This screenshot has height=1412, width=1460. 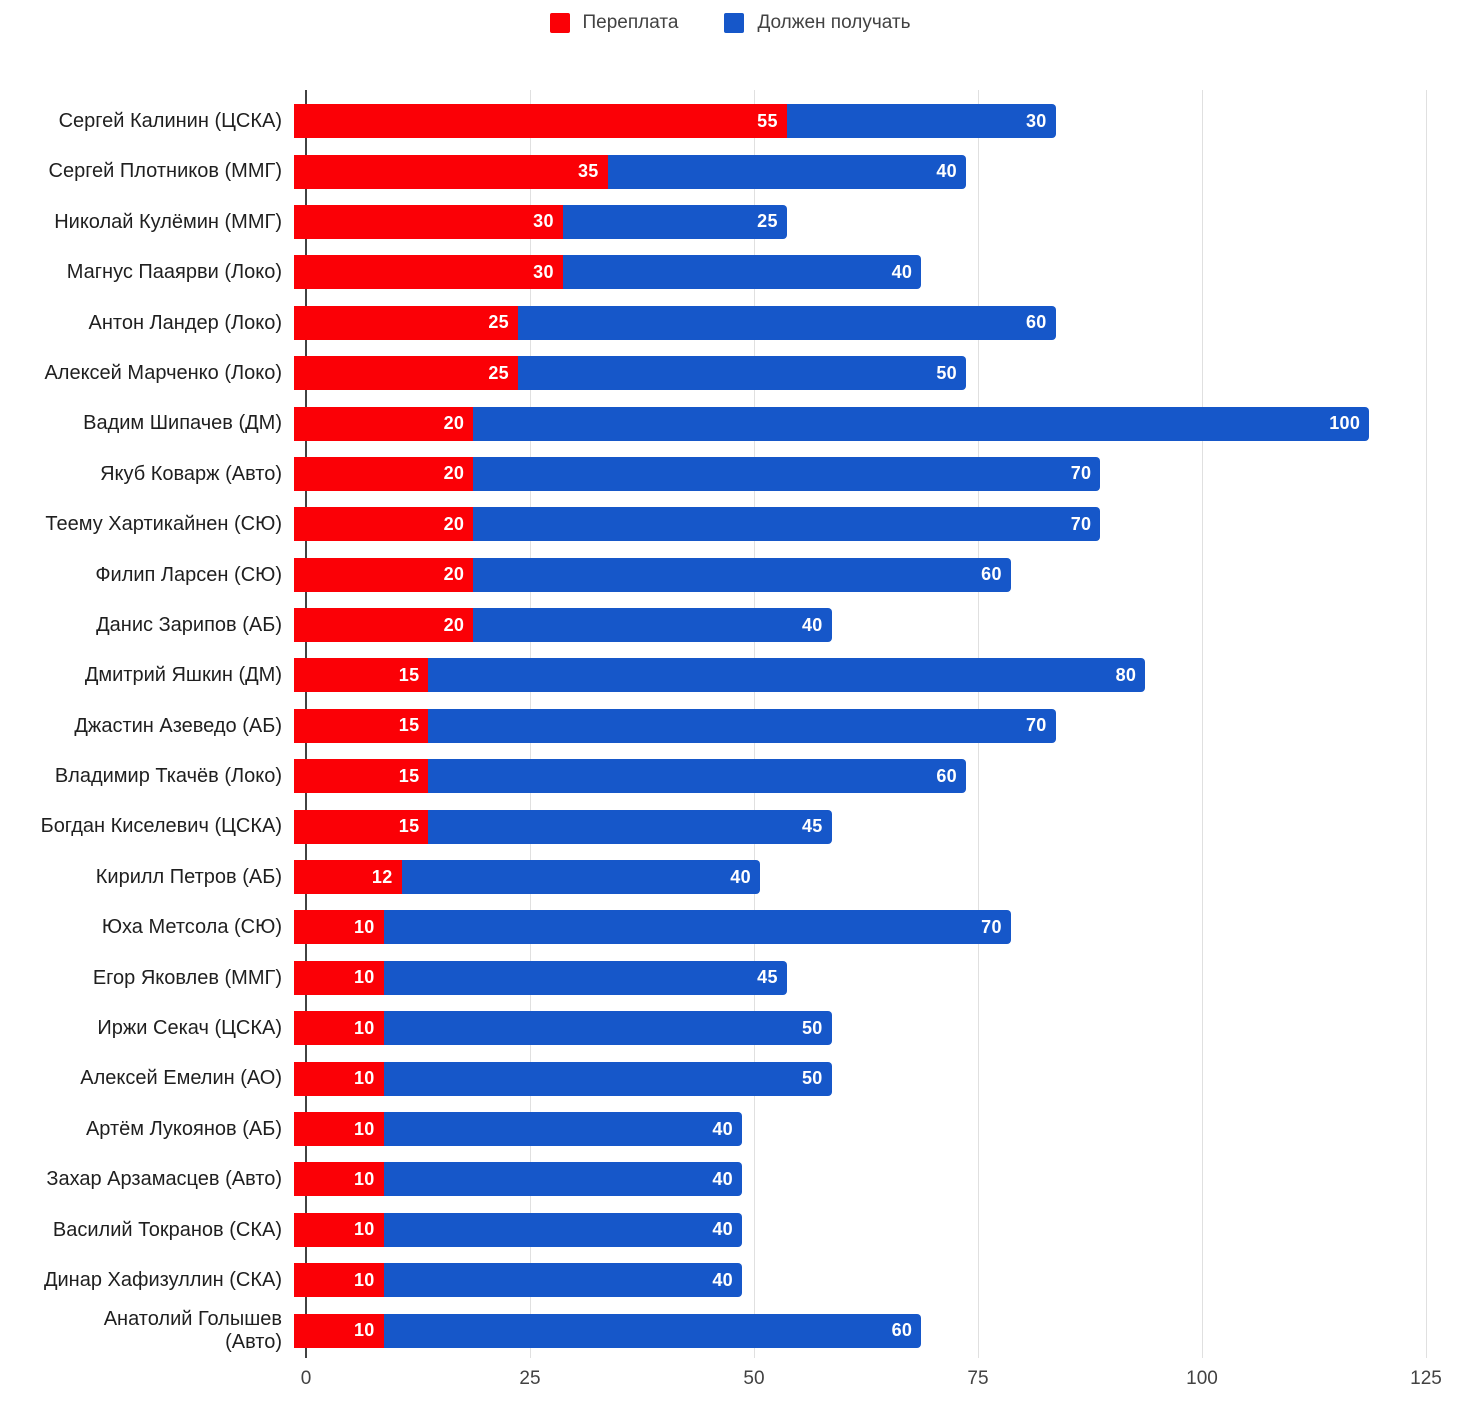 What do you see at coordinates (191, 473) in the screenshot?
I see `category-label: Якуб Коварж (Авто)` at bounding box center [191, 473].